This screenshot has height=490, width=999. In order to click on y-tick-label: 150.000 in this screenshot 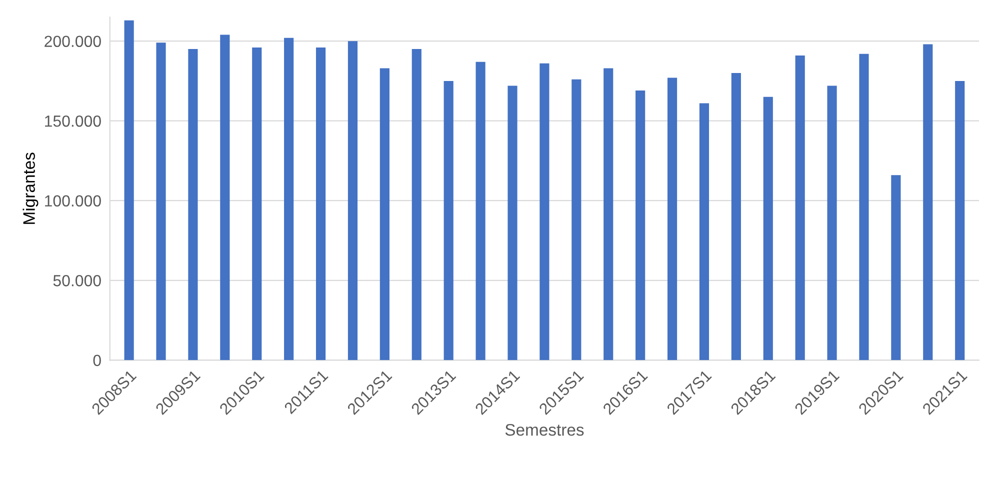, I will do `click(73, 121)`.